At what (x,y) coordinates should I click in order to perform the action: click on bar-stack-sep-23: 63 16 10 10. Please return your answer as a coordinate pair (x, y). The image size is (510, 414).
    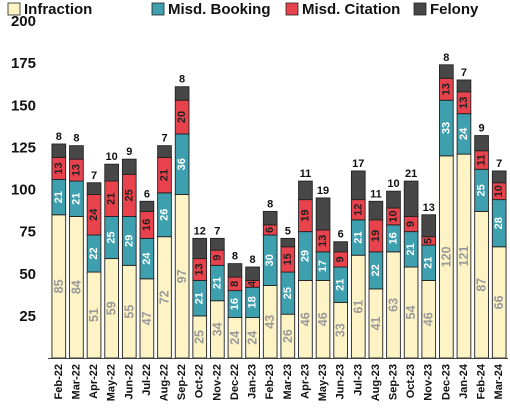
    Looking at the image, I should click on (393, 268).